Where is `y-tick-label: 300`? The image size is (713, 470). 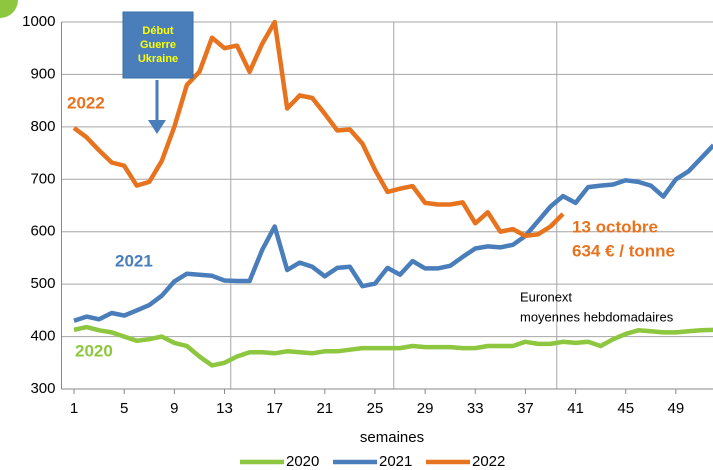
y-tick-label: 300 is located at coordinates (42, 388).